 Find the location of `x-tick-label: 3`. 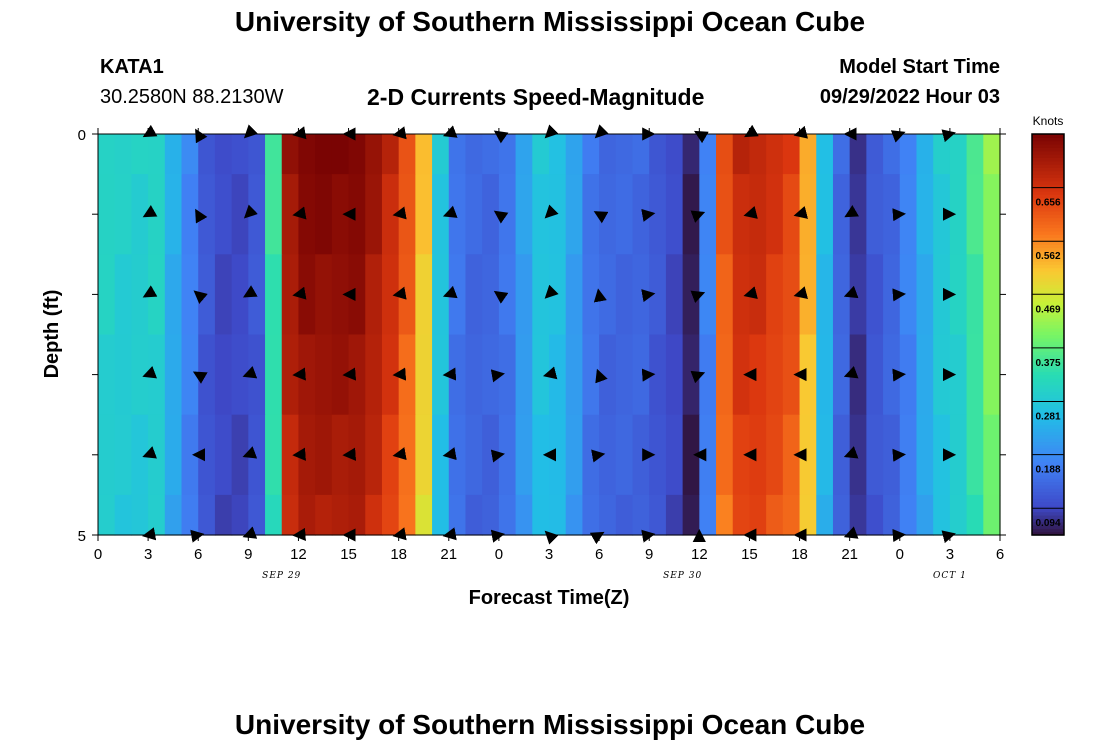

x-tick-label: 3 is located at coordinates (148, 554).